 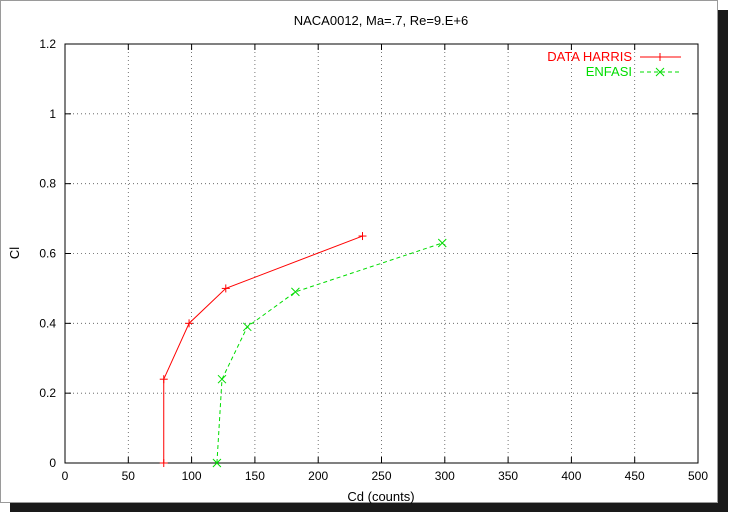 I want to click on y-tick-label: 0, so click(x=52, y=463).